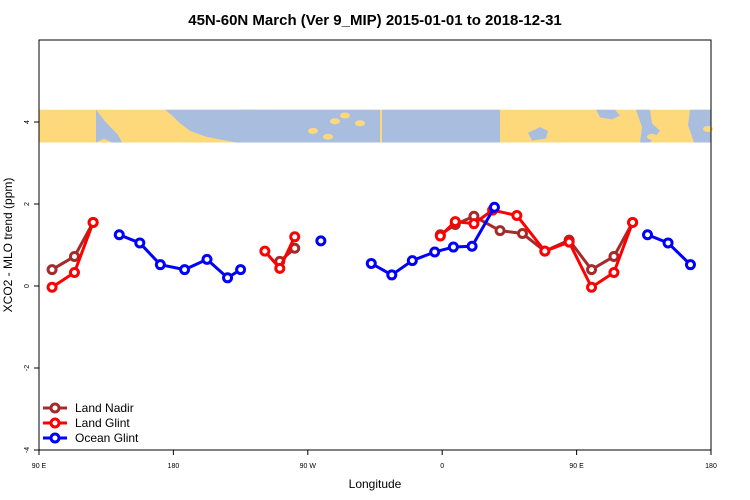 This screenshot has width=750, height=500. Describe the element at coordinates (102, 423) in the screenshot. I see `legend-label: Land Glint` at that location.